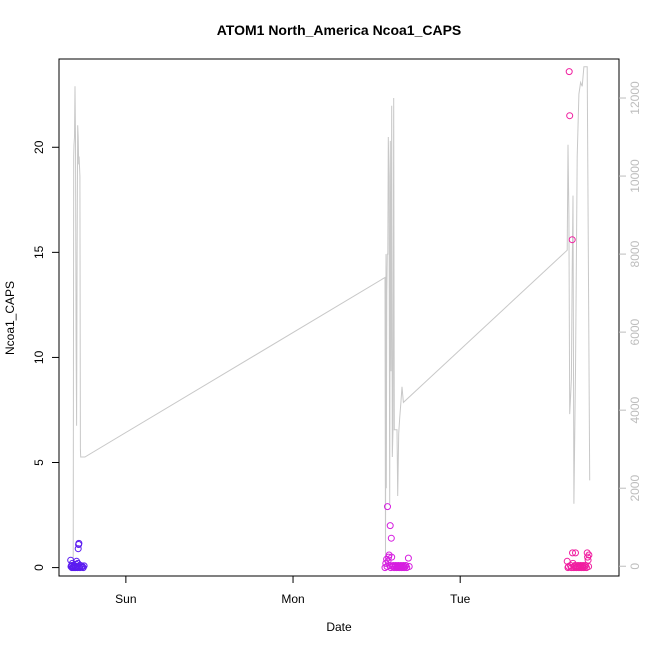 The image size is (650, 650). Describe the element at coordinates (39, 147) in the screenshot. I see `y-tick-label: 20` at that location.